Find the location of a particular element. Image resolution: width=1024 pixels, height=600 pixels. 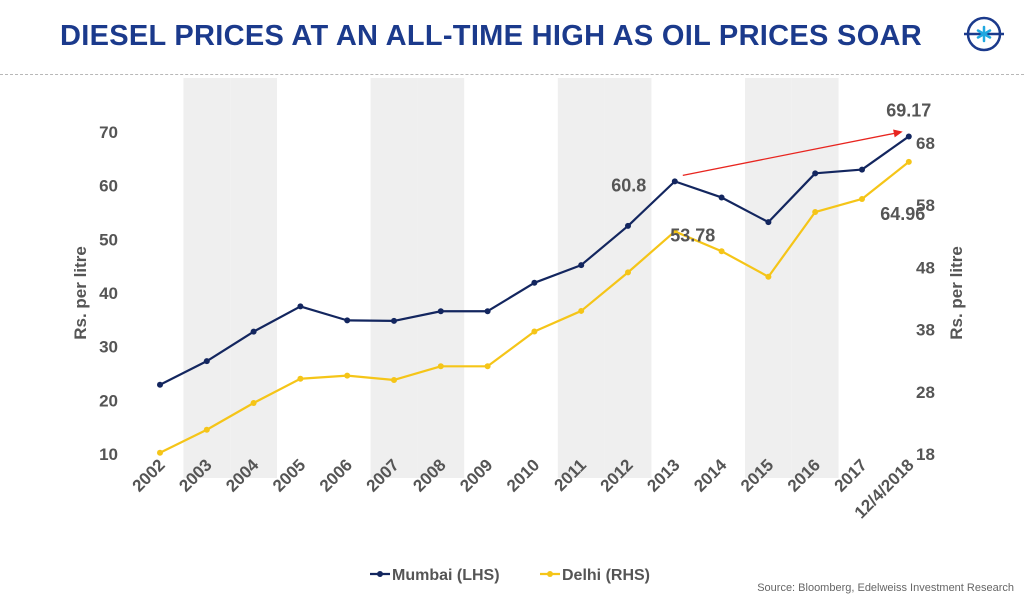

x-axis-tick-label: 2014 is located at coordinates (710, 475).